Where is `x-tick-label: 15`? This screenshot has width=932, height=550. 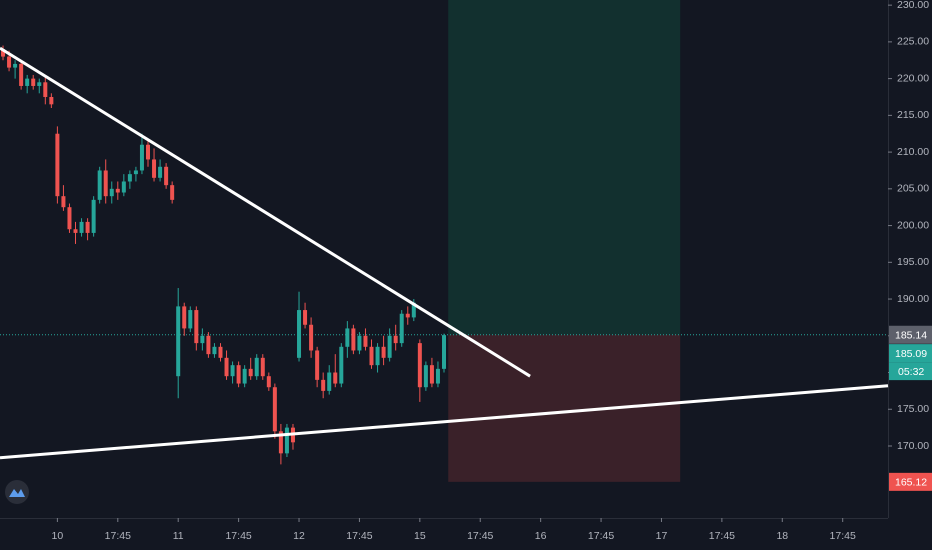 x-tick-label: 15 is located at coordinates (420, 536).